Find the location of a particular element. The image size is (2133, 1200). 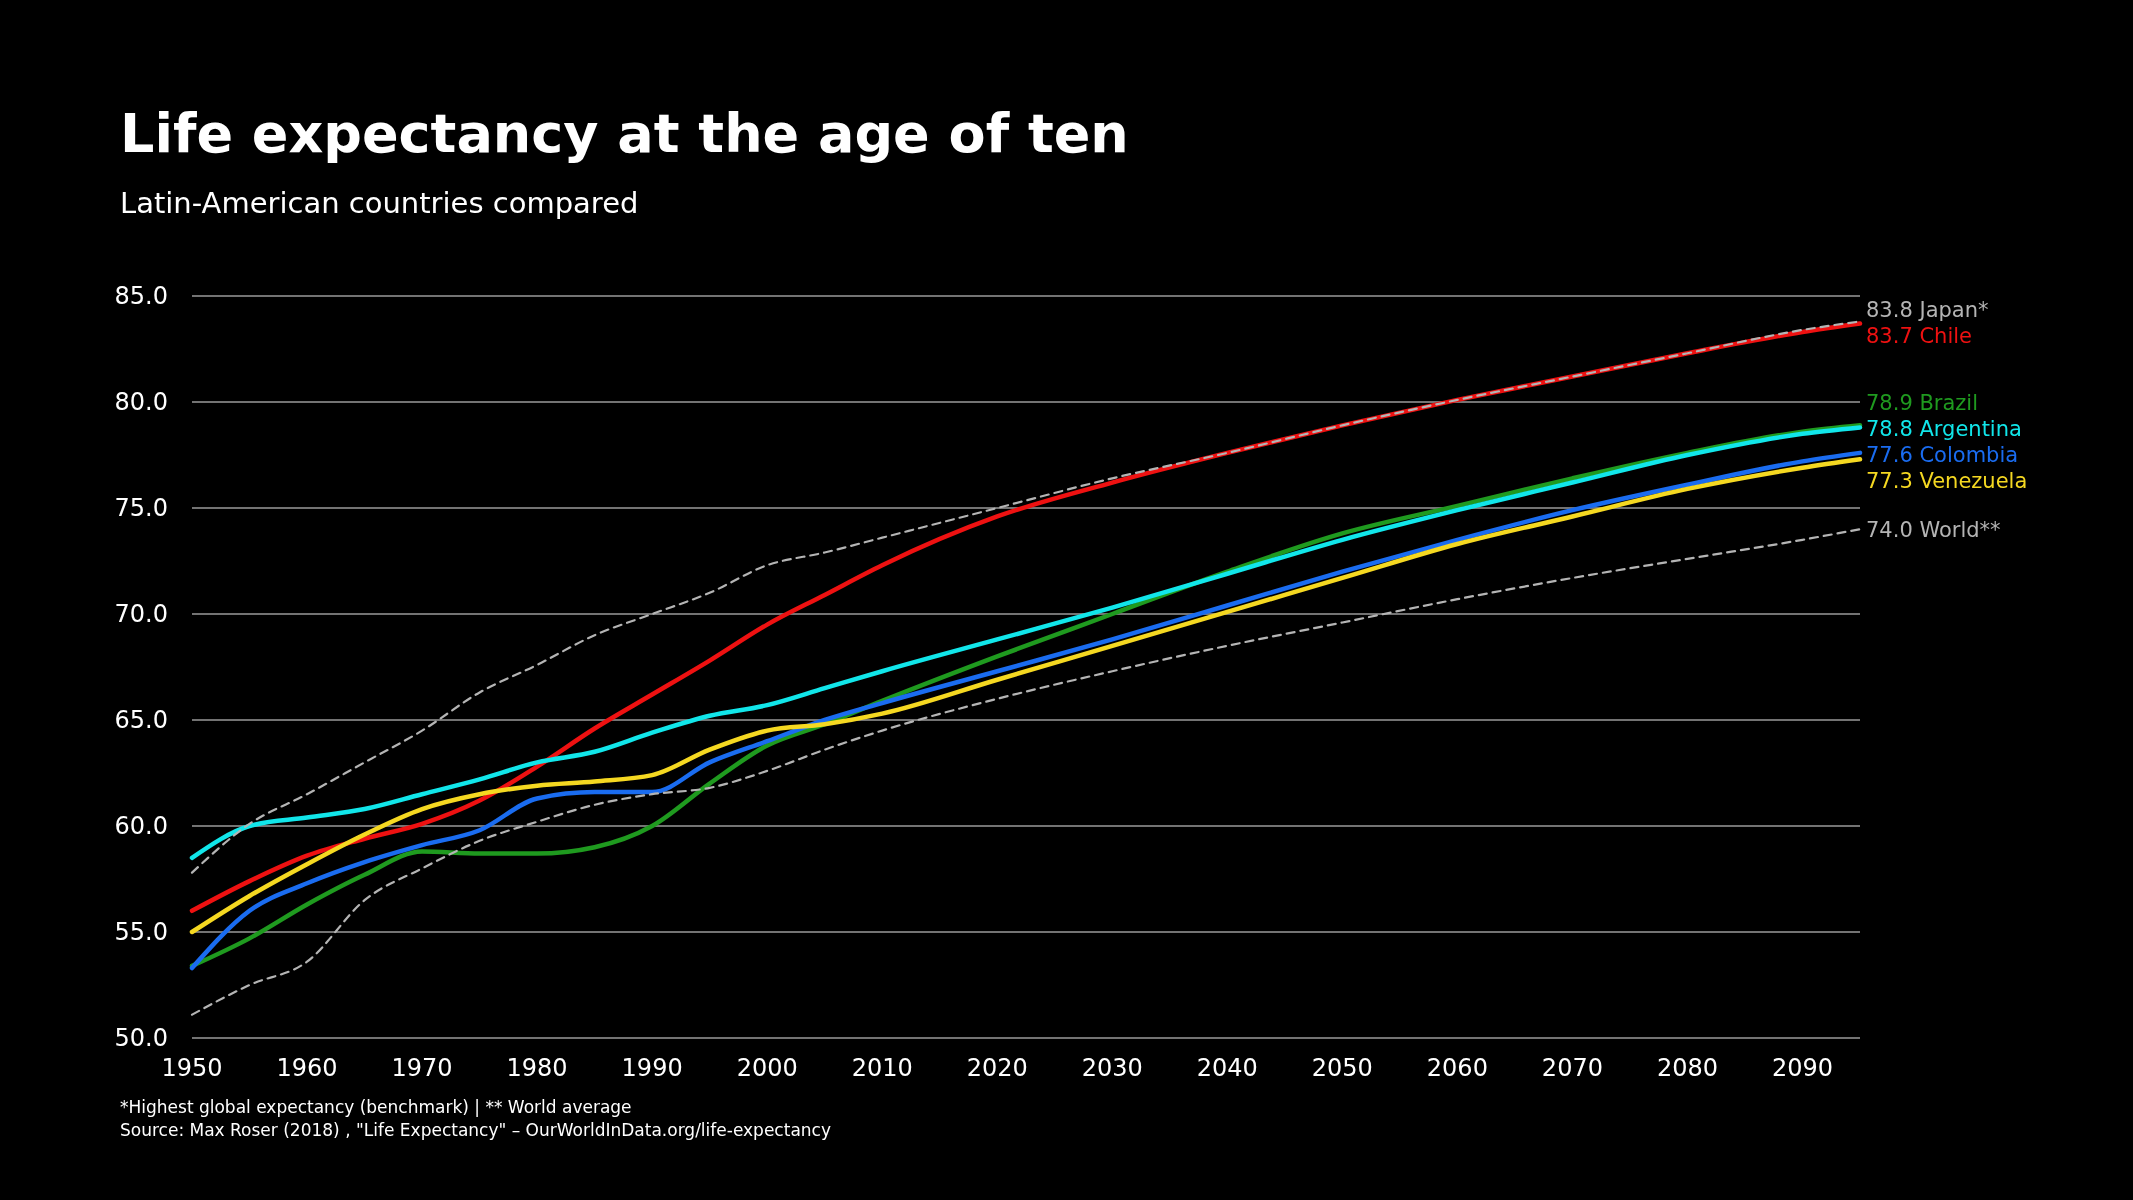

data-label: 77.6 is located at coordinates (1889, 454).